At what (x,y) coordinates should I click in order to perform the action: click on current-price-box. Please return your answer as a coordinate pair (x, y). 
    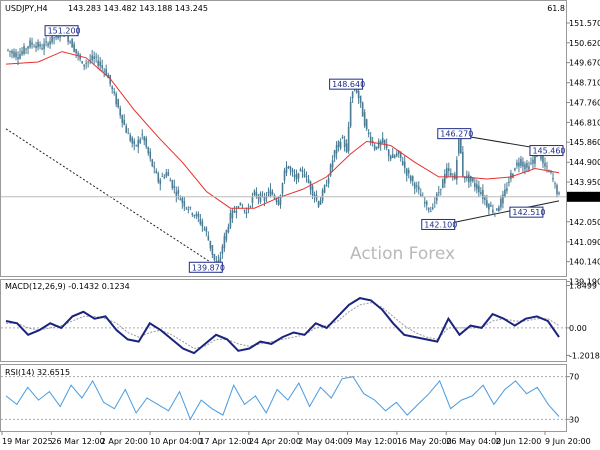
    Looking at the image, I should click on (583, 196).